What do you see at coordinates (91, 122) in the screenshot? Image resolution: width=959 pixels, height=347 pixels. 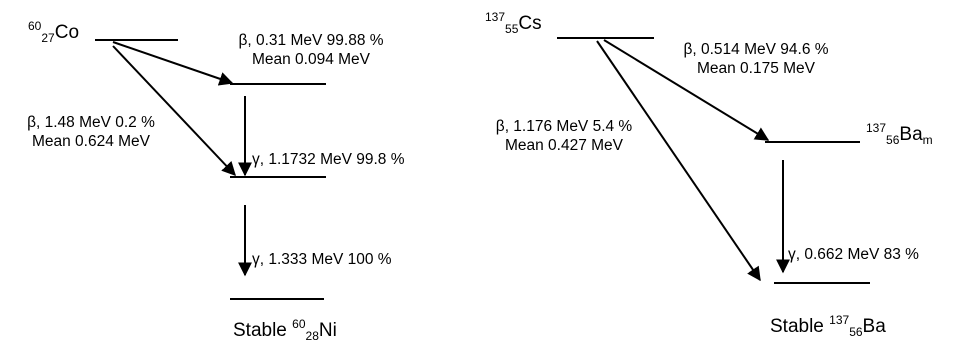 I see `co60-beta2-line1: β, 1.48 MeV 0.2 %` at bounding box center [91, 122].